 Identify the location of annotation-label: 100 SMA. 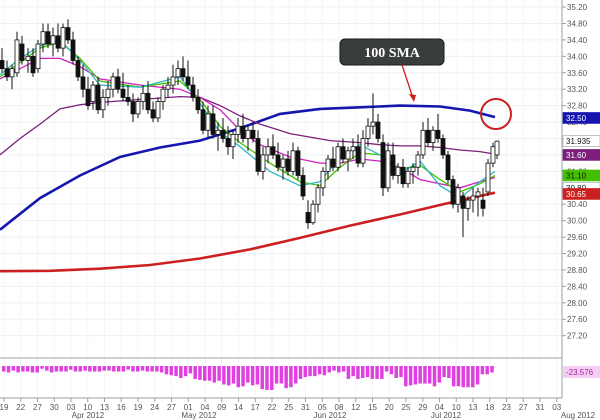
(392, 53).